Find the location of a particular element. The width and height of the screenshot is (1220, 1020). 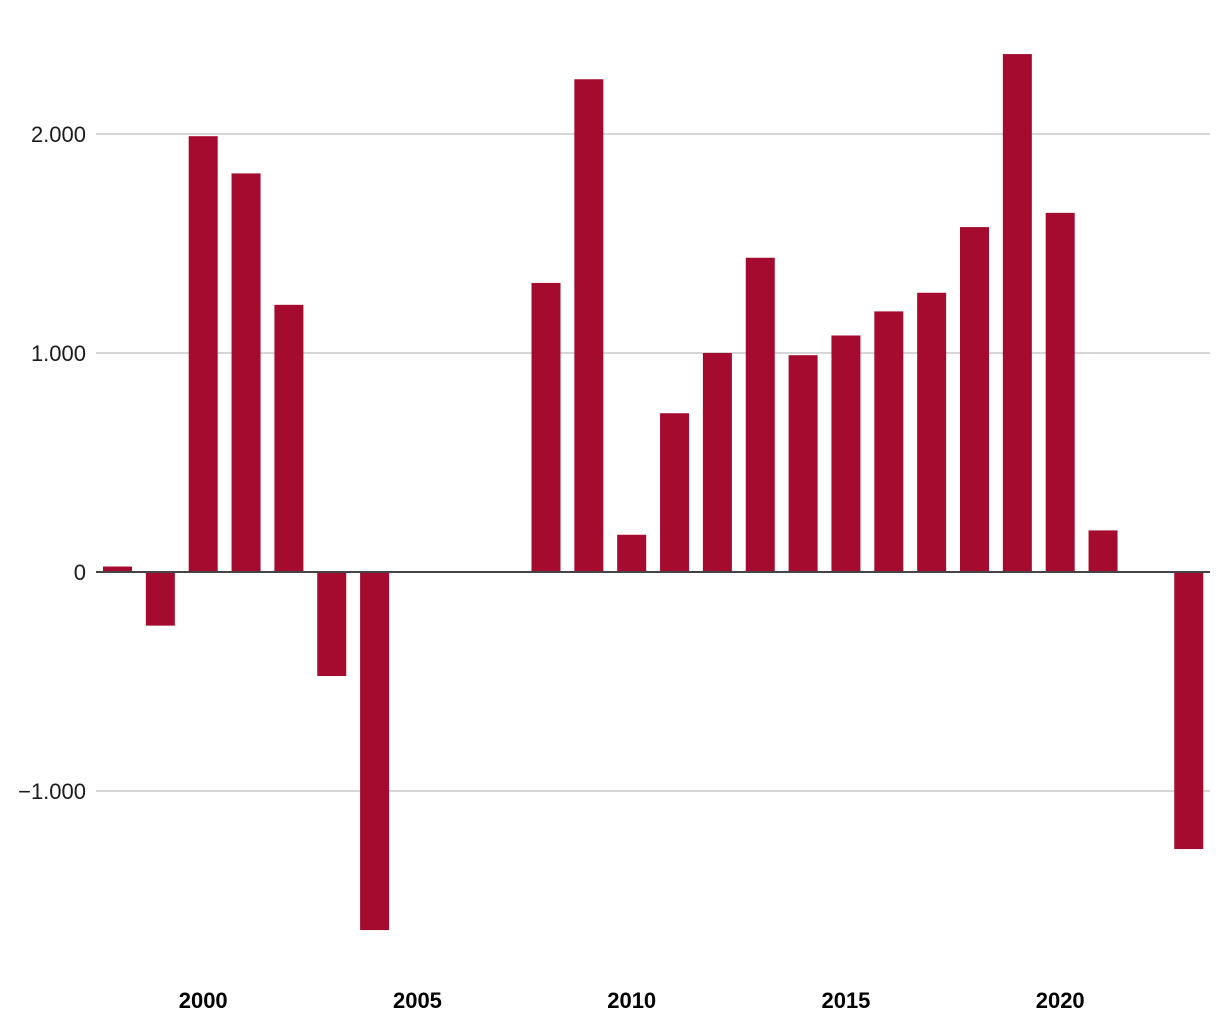

x-tick-label: 2020 is located at coordinates (1060, 1000).